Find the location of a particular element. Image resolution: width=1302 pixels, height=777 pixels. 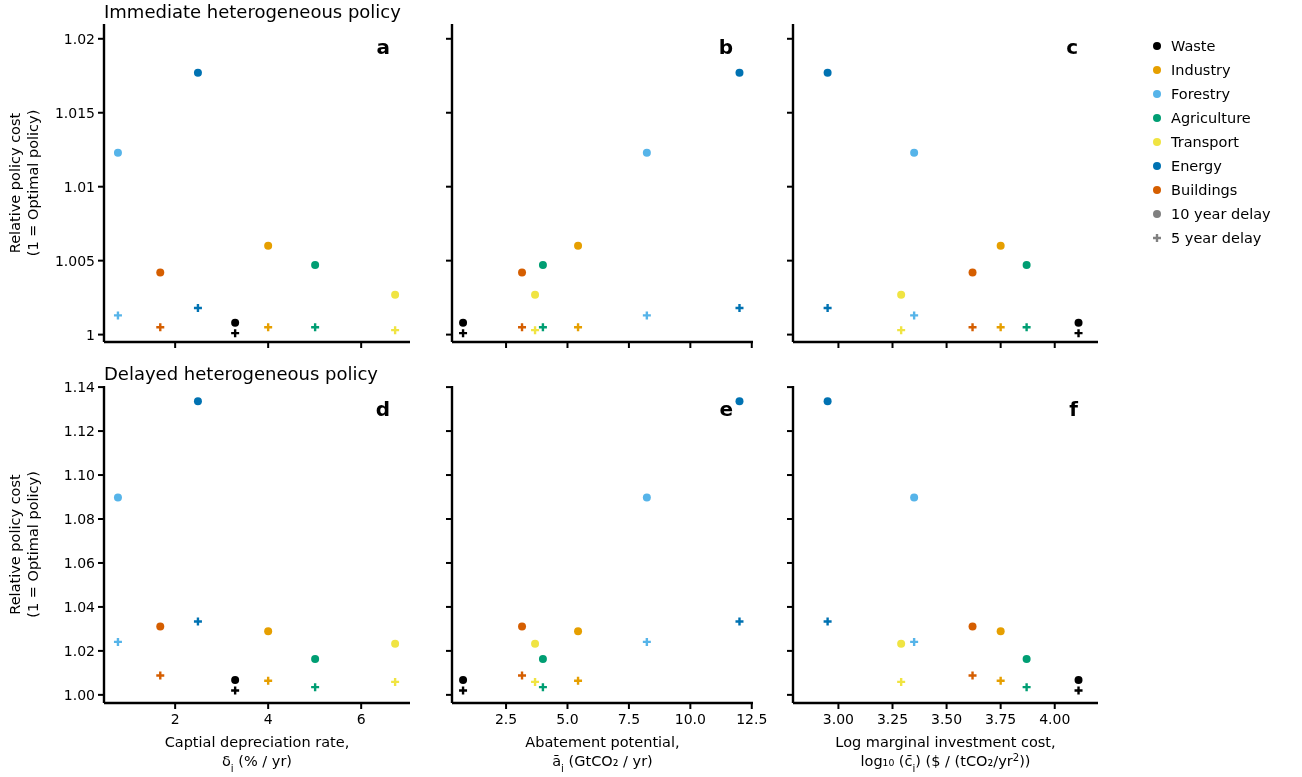

legend-label: Forestry is located at coordinates (1201, 94).